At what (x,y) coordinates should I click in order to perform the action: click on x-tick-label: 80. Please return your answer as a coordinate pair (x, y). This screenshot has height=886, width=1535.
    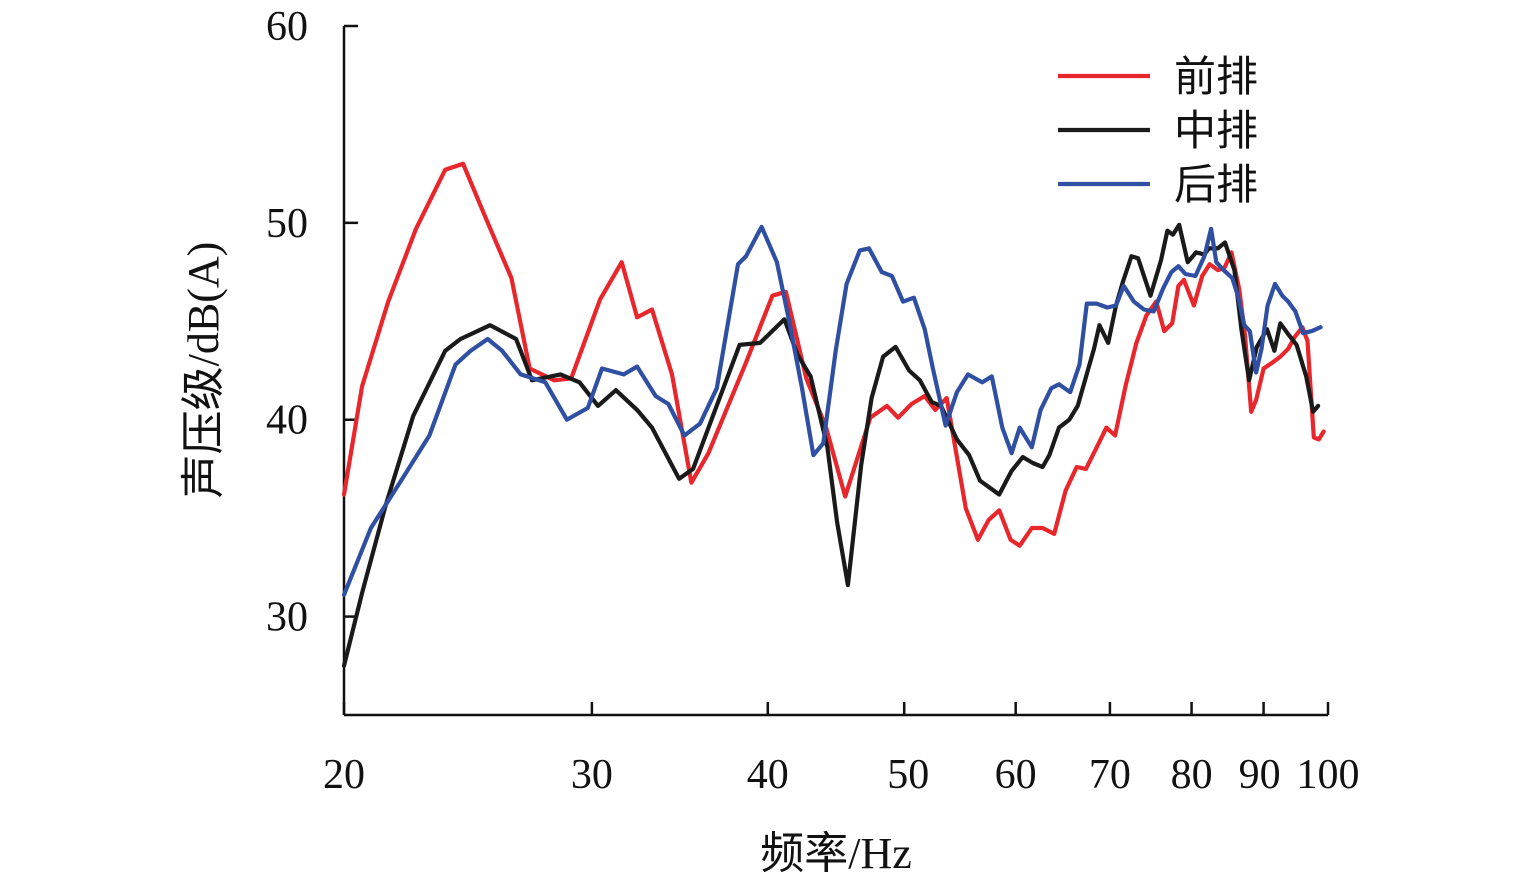
    Looking at the image, I should click on (1192, 775).